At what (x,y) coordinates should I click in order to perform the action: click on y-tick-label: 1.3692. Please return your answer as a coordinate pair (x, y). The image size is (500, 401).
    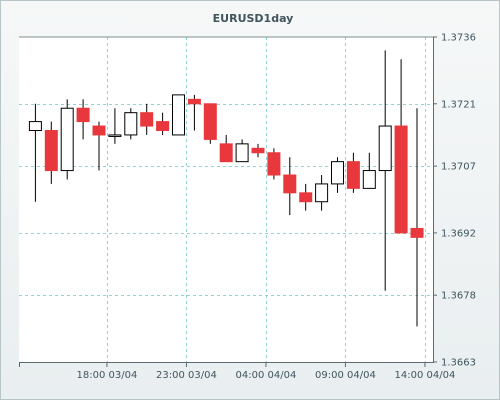
    Looking at the image, I should click on (458, 233).